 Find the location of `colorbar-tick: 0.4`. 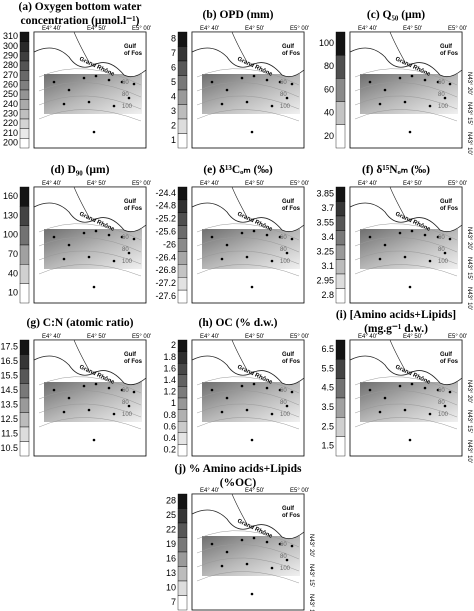

colorbar-tick: 0.4 is located at coordinates (169, 438).